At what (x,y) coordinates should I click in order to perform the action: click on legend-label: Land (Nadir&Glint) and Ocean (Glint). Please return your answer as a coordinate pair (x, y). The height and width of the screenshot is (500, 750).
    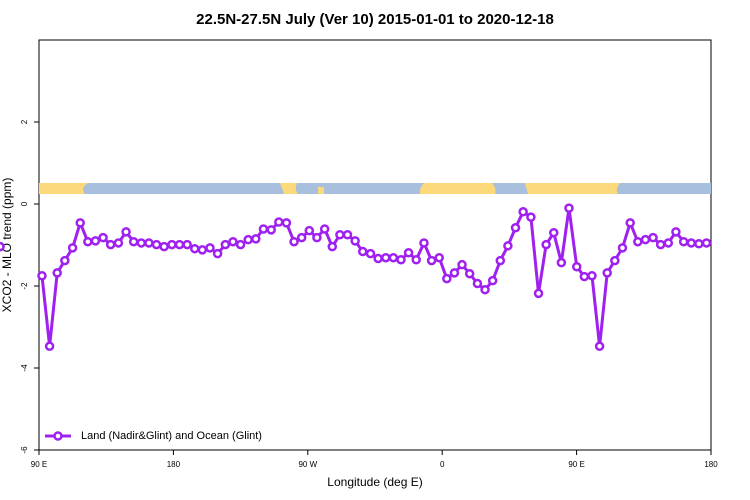
    Looking at the image, I should click on (171, 436).